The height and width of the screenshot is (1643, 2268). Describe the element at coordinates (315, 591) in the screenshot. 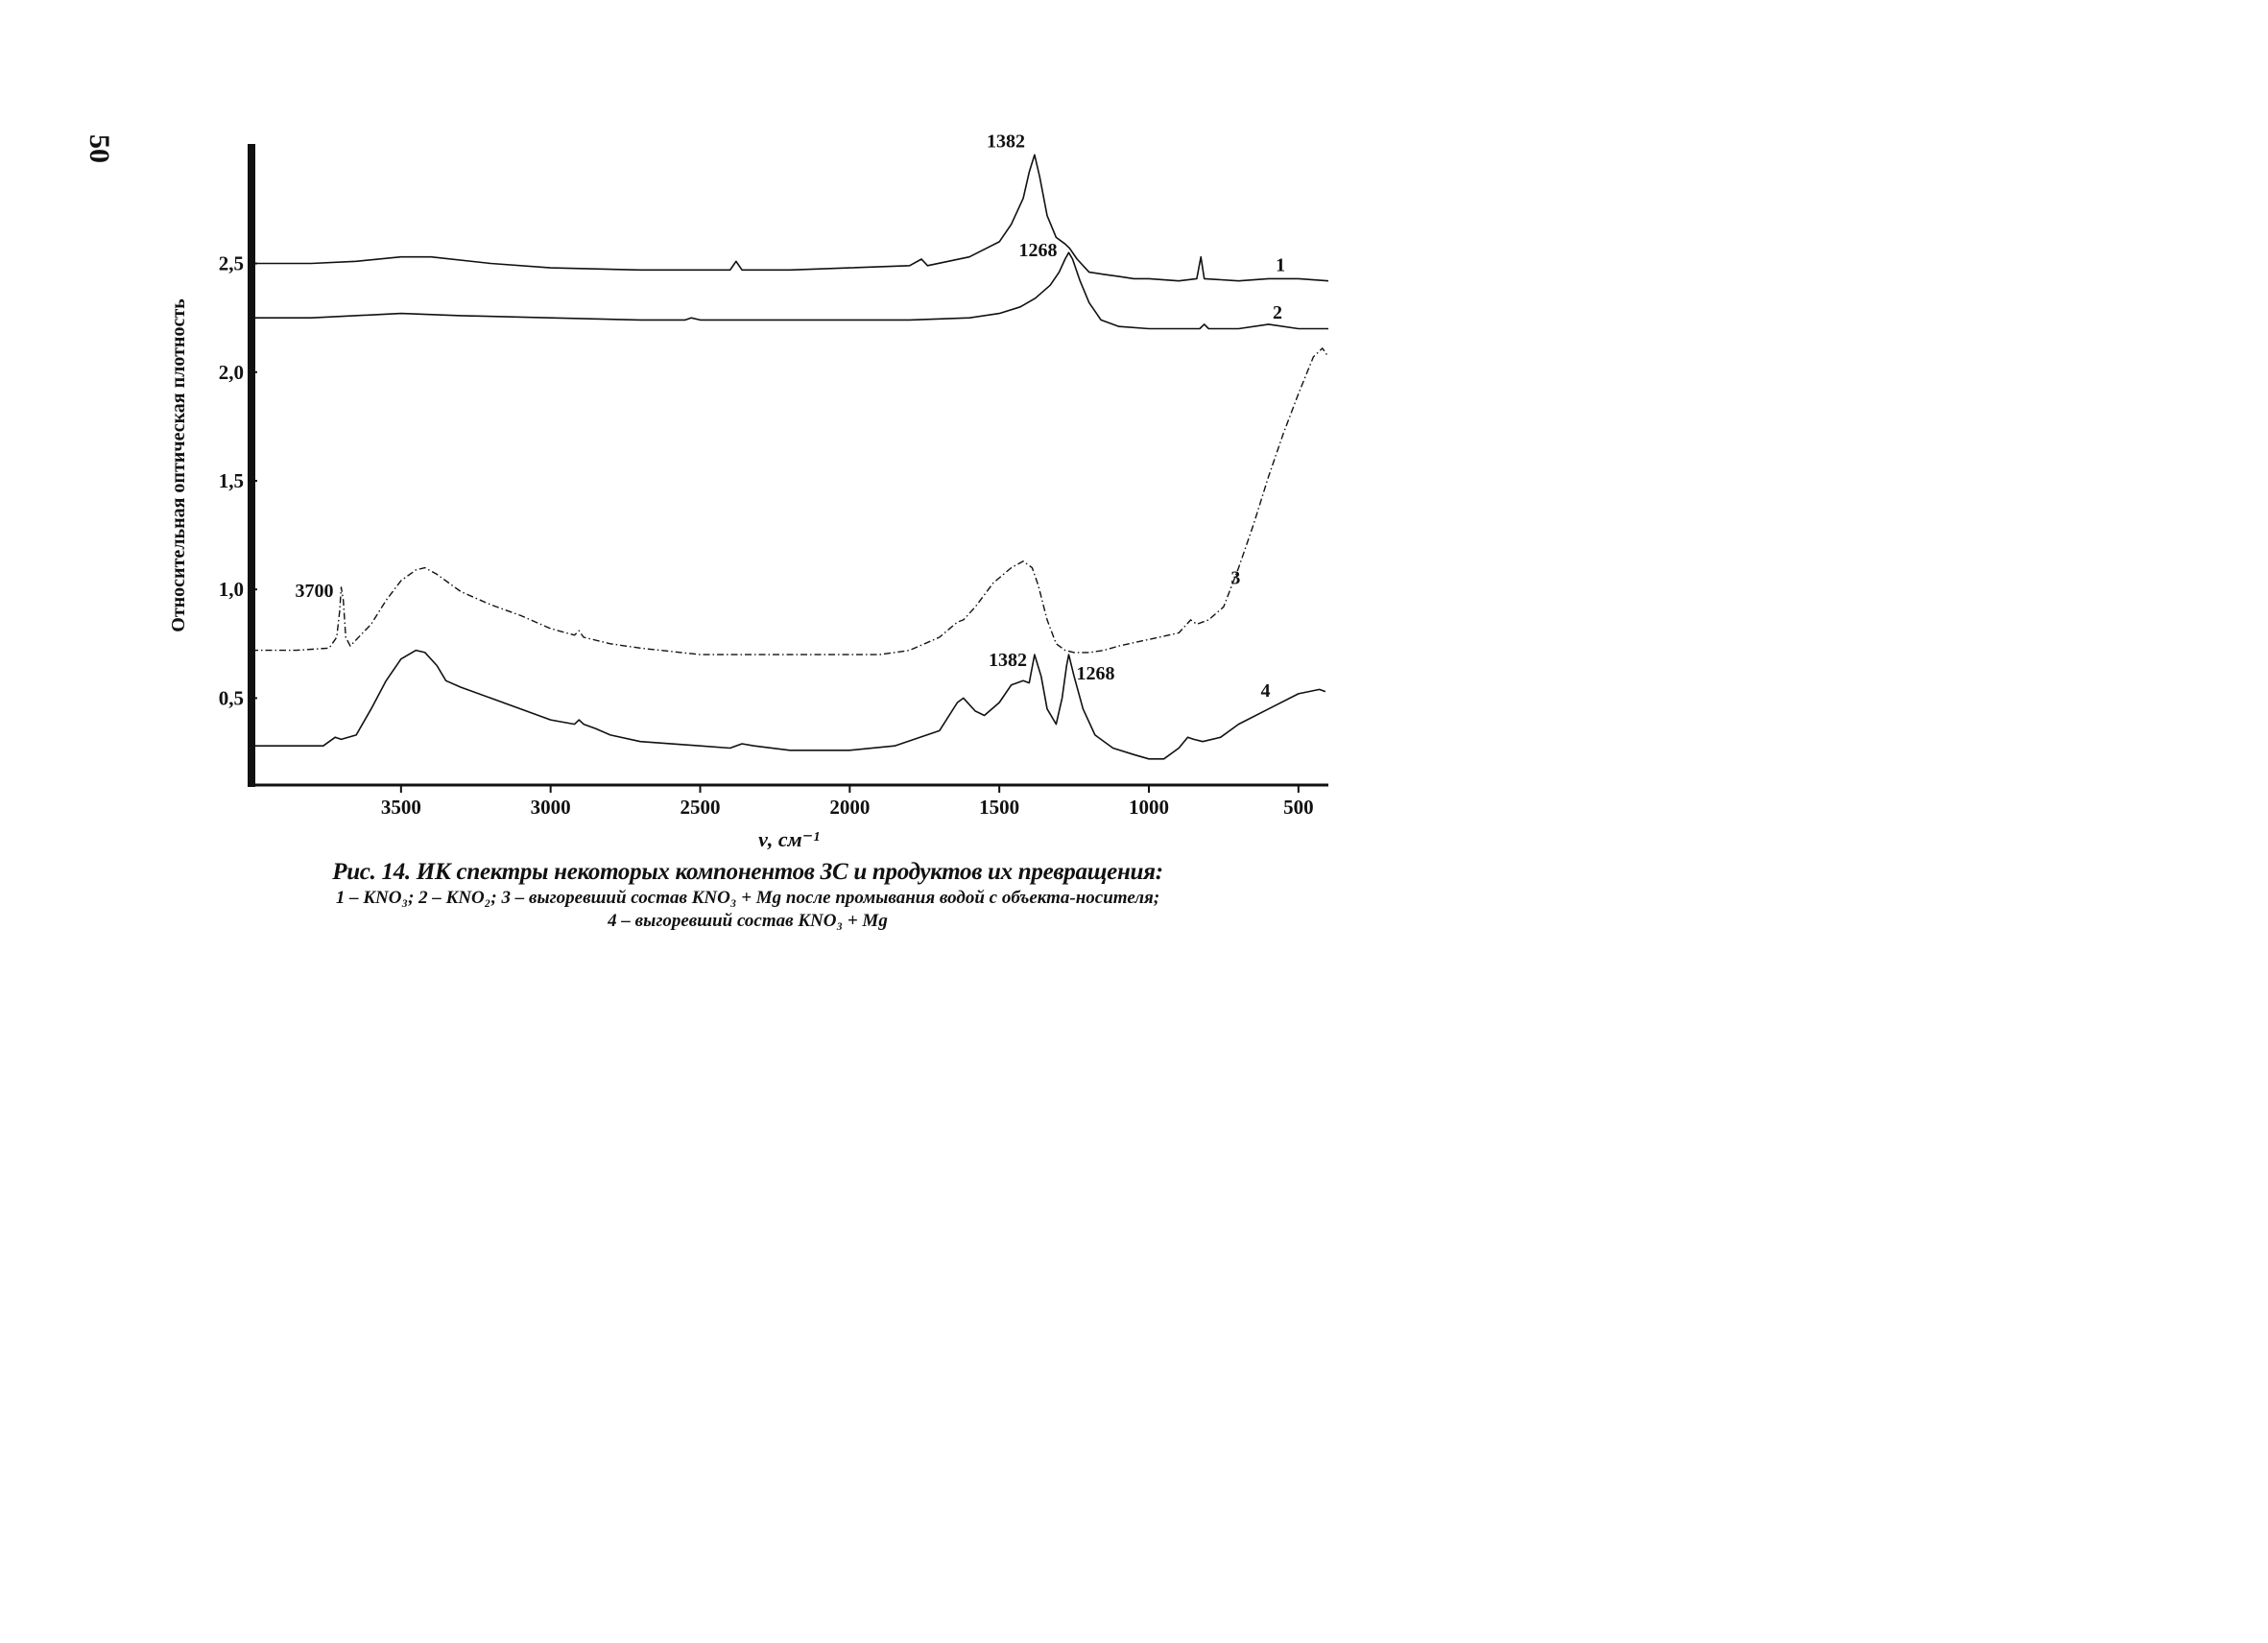

I see `peak-annotation: 3700` at that location.